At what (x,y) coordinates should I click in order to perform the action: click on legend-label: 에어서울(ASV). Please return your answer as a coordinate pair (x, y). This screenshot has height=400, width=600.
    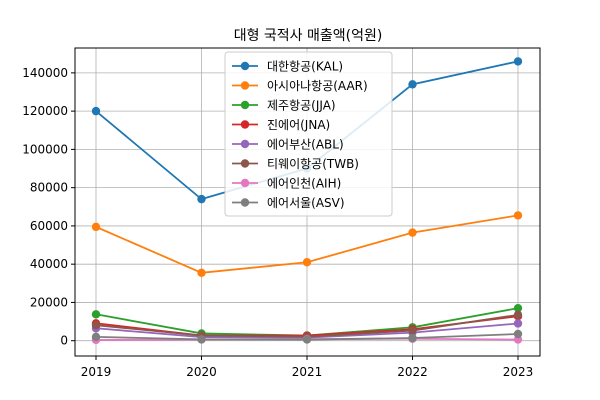
    Looking at the image, I should click on (306, 203).